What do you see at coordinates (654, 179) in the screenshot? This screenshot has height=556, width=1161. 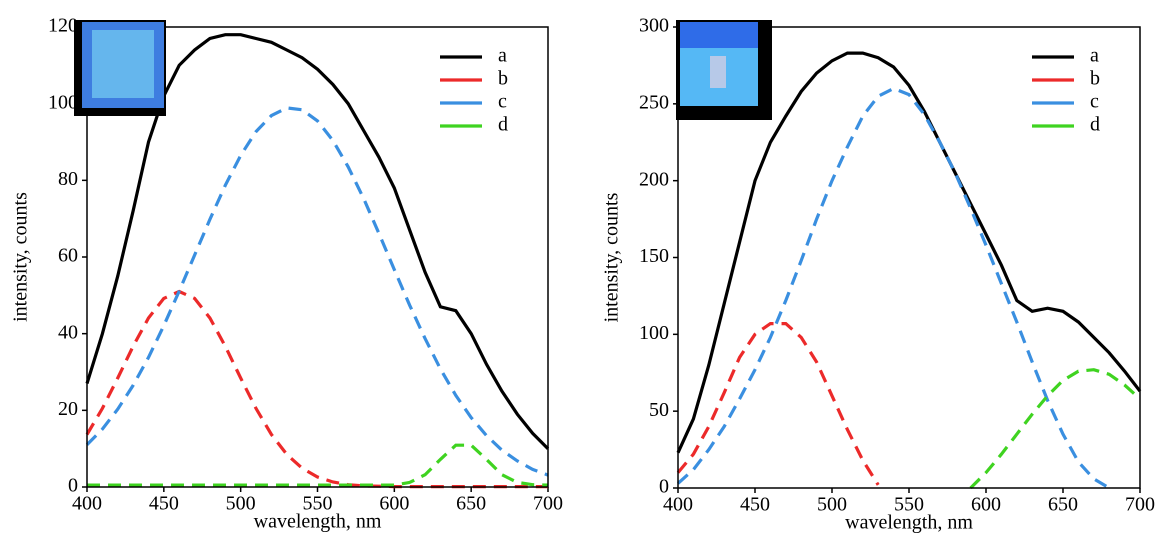 I see `y-tick-label: 200` at bounding box center [654, 179].